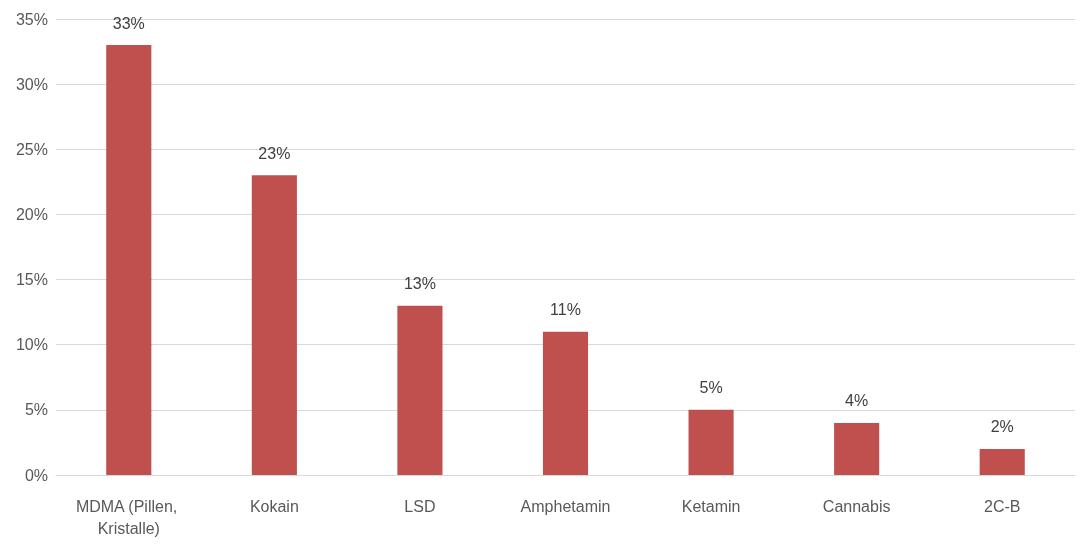 The width and height of the screenshot is (1085, 547). What do you see at coordinates (565, 310) in the screenshot?
I see `data-label: 11%` at bounding box center [565, 310].